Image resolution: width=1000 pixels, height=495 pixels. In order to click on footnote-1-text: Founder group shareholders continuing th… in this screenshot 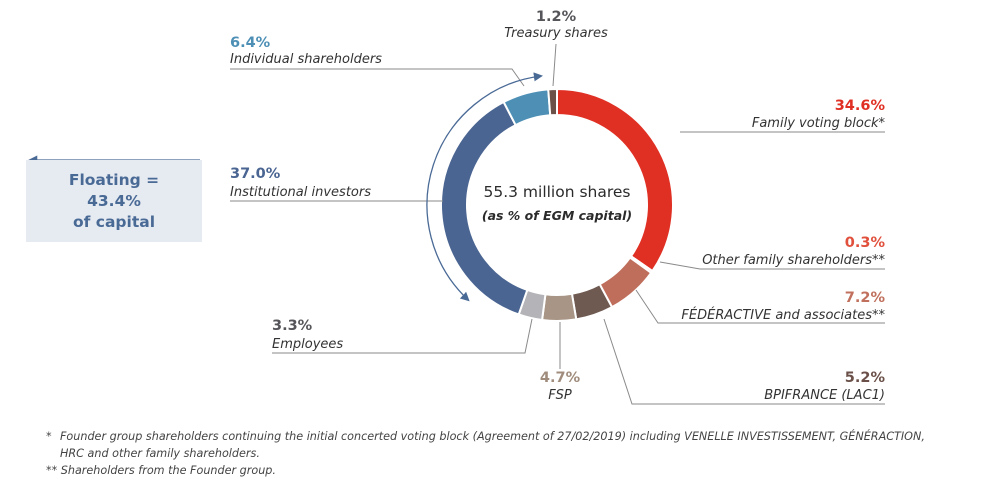, I will do `click(492, 445)`.